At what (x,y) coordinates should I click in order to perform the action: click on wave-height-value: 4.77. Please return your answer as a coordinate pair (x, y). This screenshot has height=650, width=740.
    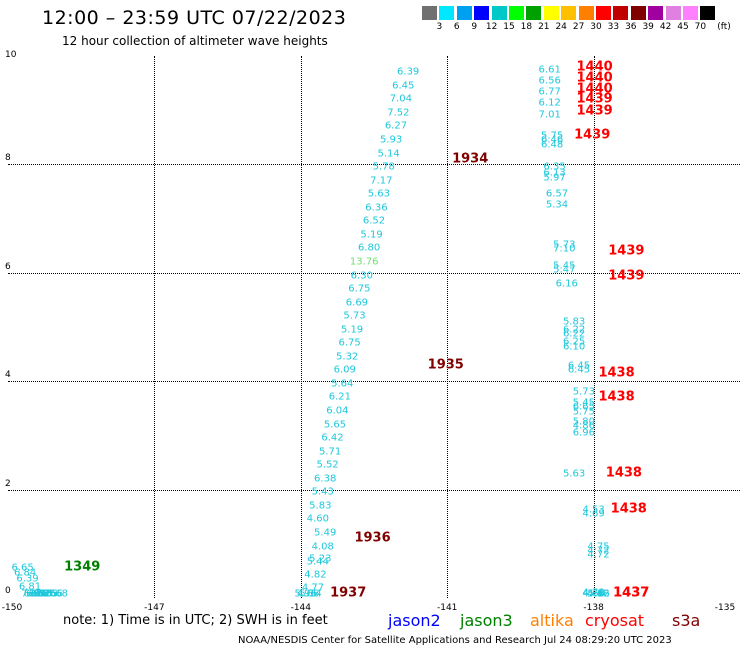
    Looking at the image, I should click on (313, 588).